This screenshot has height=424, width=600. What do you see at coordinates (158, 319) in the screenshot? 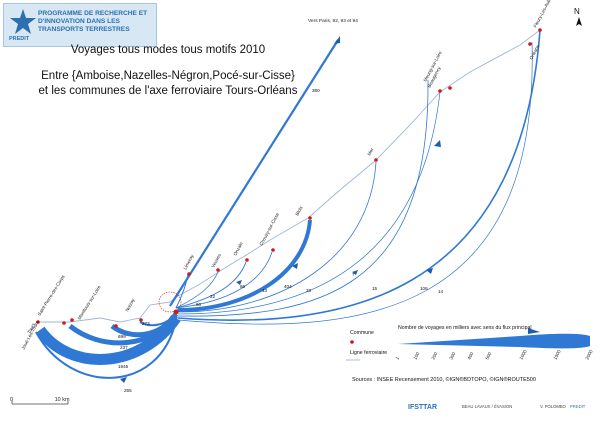
I see `flow-noizay` at bounding box center [158, 319].